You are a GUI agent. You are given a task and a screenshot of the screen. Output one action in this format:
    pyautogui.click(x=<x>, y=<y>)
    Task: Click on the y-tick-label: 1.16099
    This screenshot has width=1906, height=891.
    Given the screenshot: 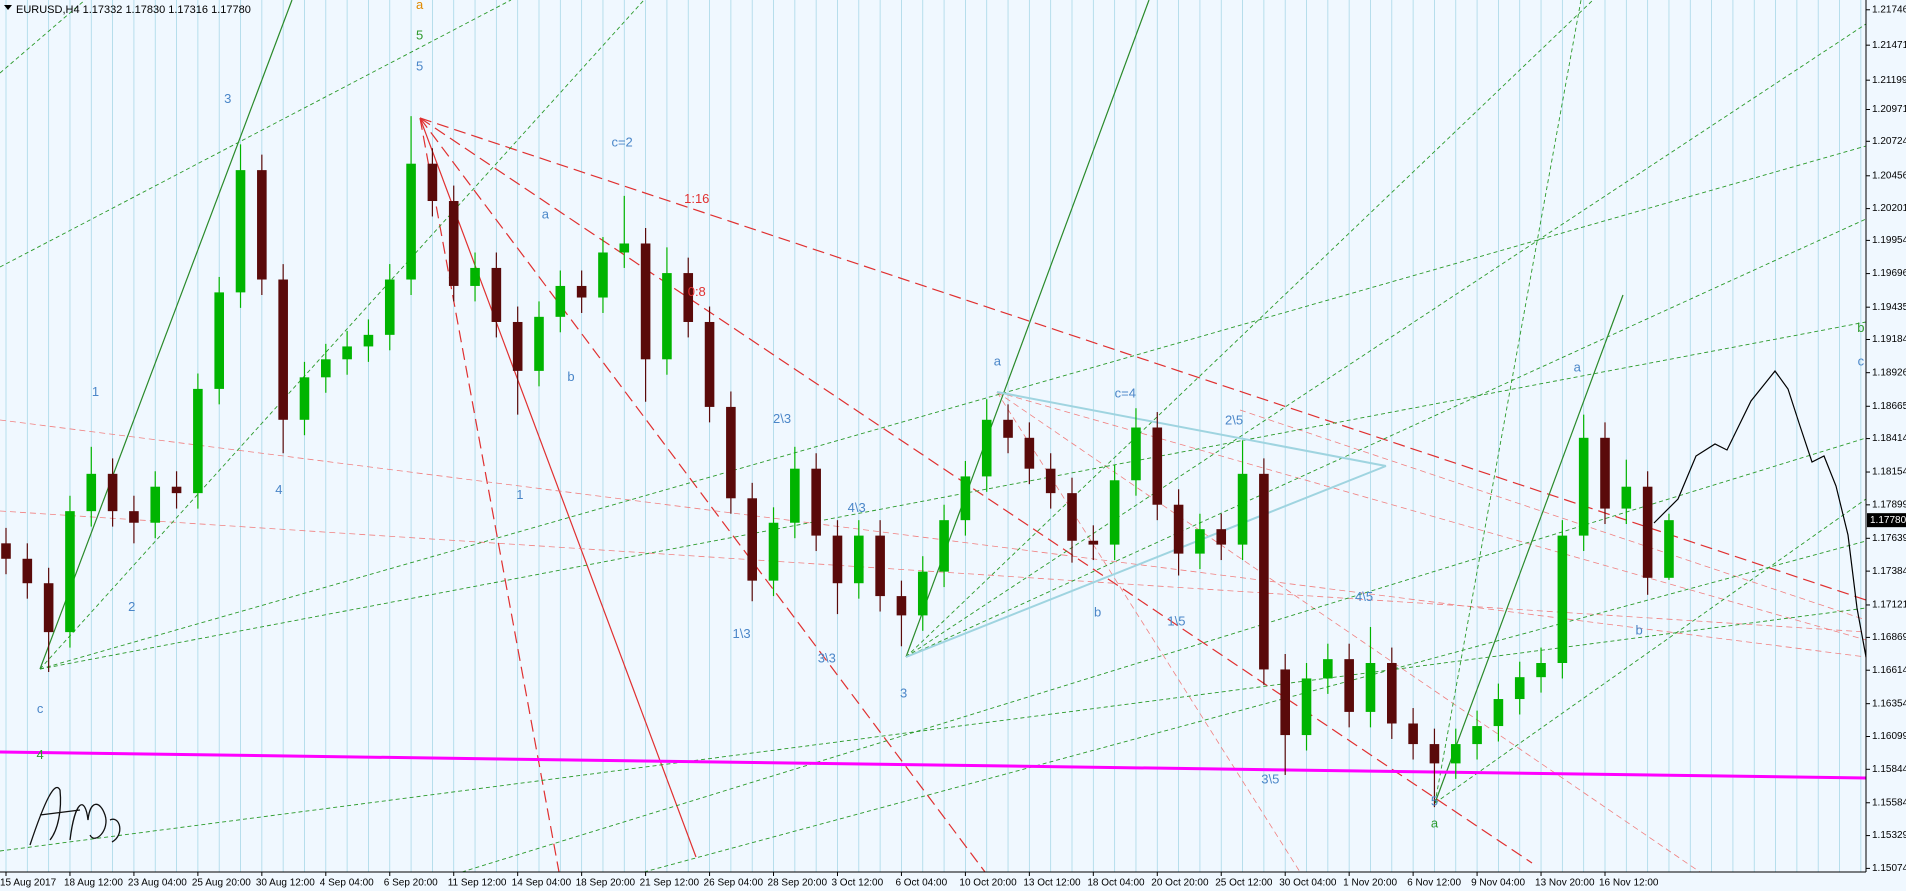 What is the action you would take?
    pyautogui.click(x=1889, y=736)
    